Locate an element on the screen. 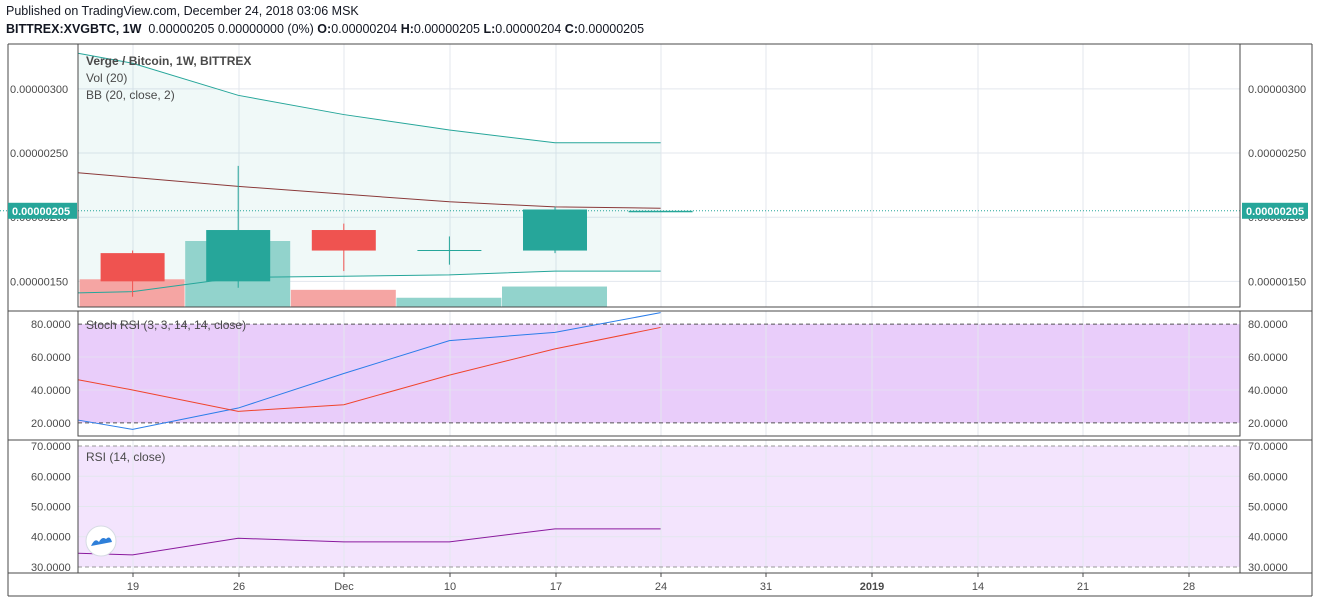 The image size is (1318, 604). high-label: H: is located at coordinates (407, 29).